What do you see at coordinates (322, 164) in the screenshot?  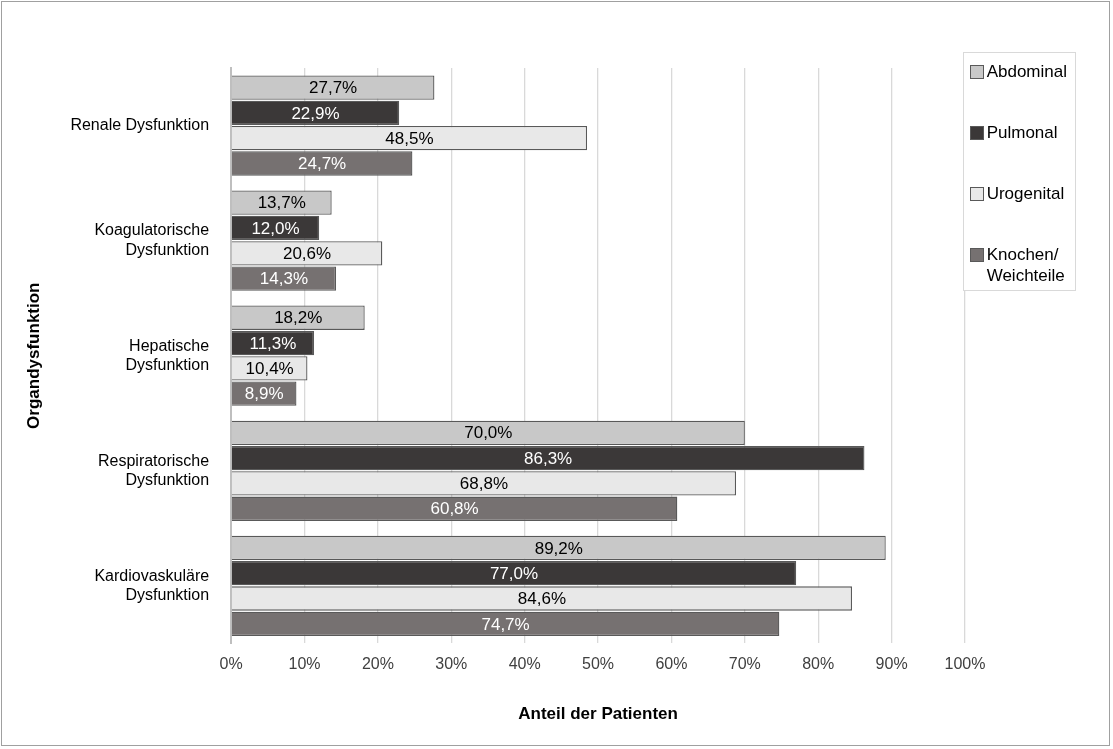 I see `data-label: 24,7%` at bounding box center [322, 164].